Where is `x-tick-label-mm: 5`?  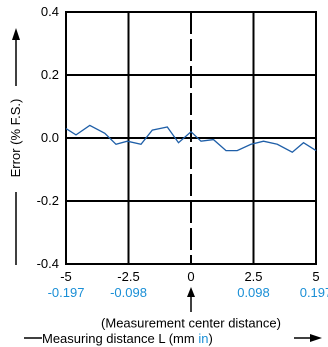
x-tick-label-mm: 5 is located at coordinates (315, 276).